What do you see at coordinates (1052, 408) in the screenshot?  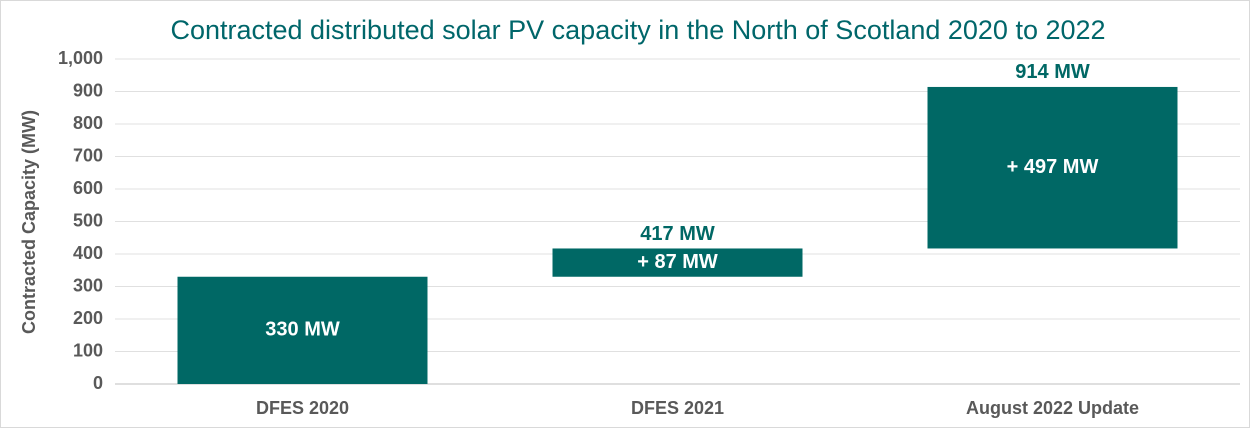 I see `x-tick-label: August 2022 Update` at bounding box center [1052, 408].